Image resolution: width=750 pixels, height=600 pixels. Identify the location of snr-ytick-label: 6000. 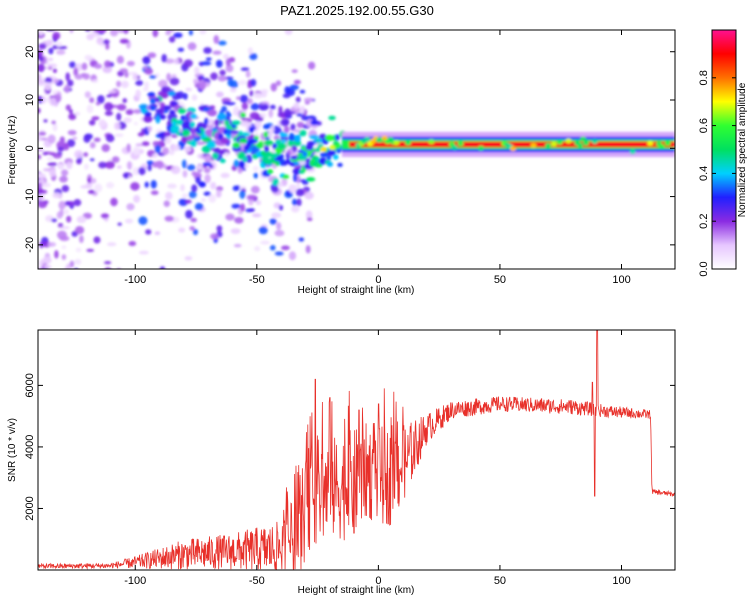
(30, 385).